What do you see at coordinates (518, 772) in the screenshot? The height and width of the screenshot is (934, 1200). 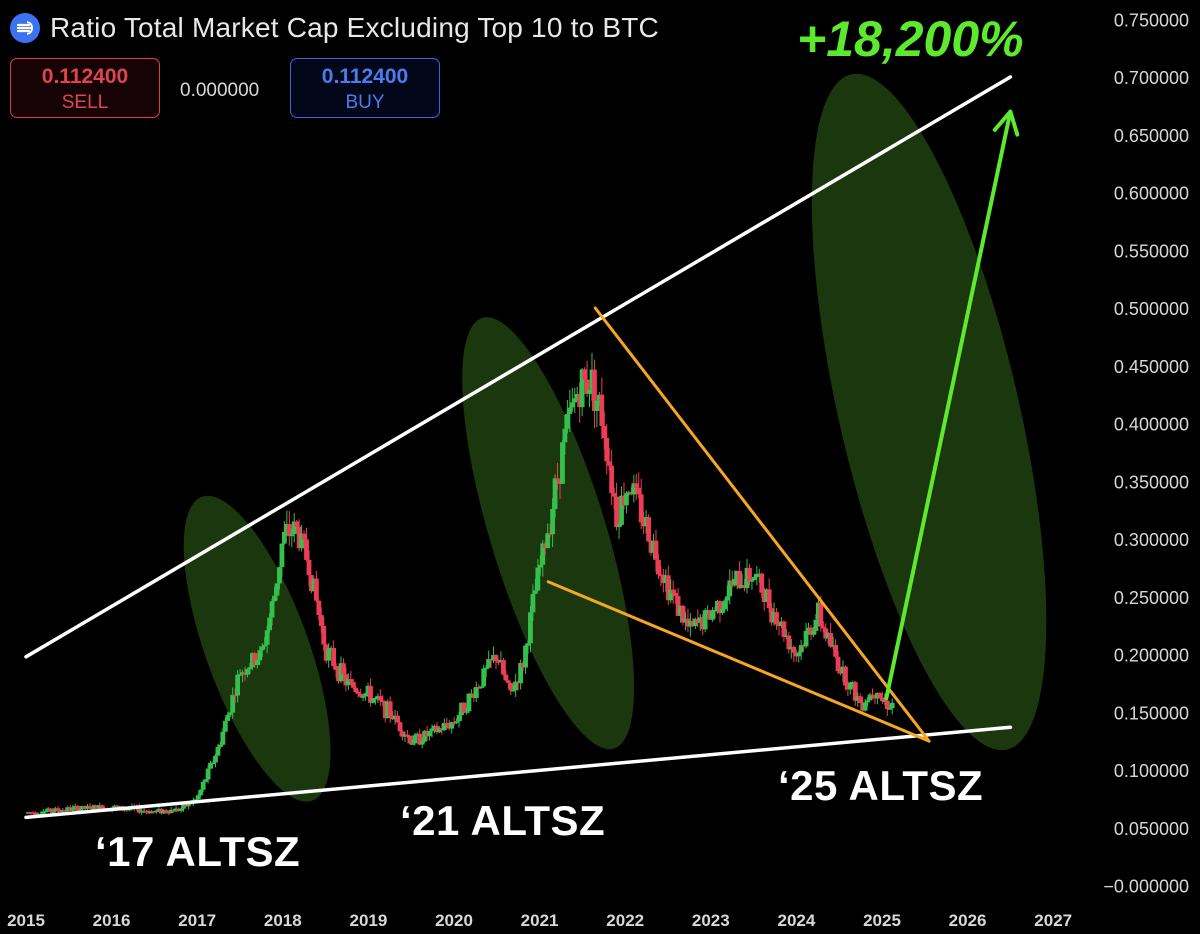 I see `trend-line` at bounding box center [518, 772].